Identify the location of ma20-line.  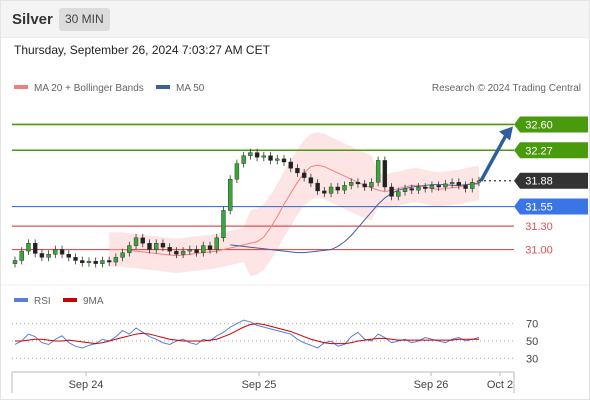
(294, 210).